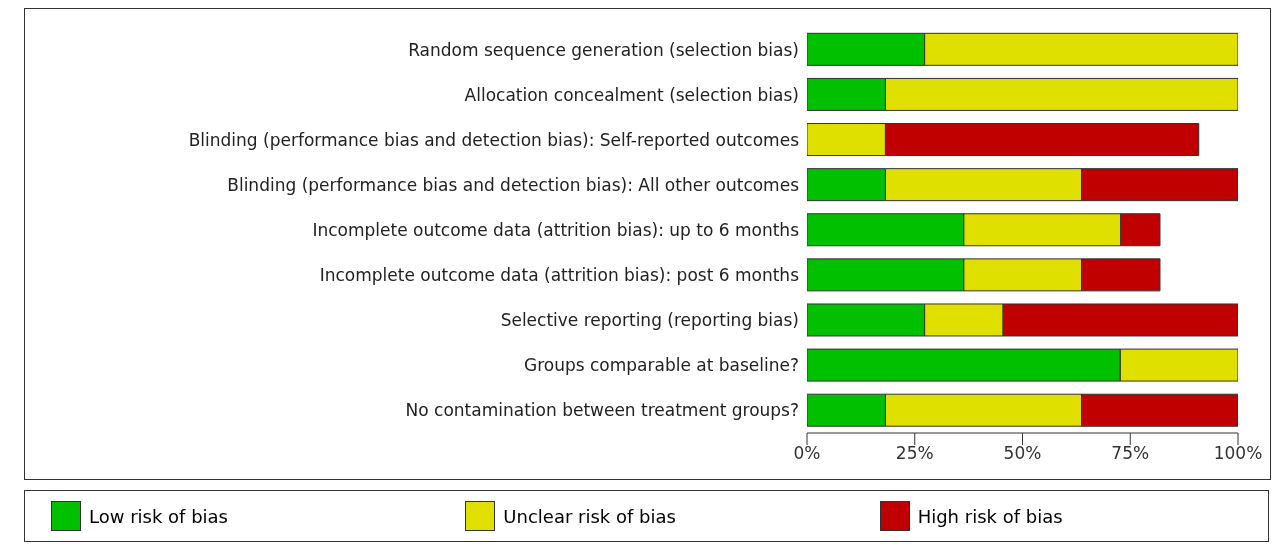  Describe the element at coordinates (559, 275) in the screenshot. I see `y-tick-label: Incomplete outcome data (attrition bias): post 6 months` at that location.